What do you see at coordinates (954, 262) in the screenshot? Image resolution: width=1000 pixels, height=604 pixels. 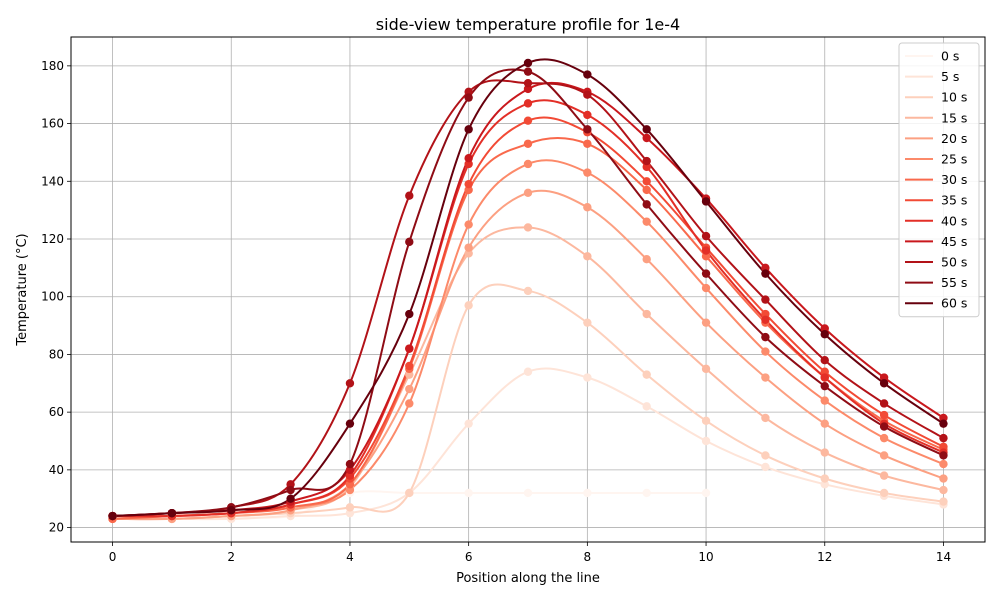 I see `legend-label: 50 s` at bounding box center [954, 262].